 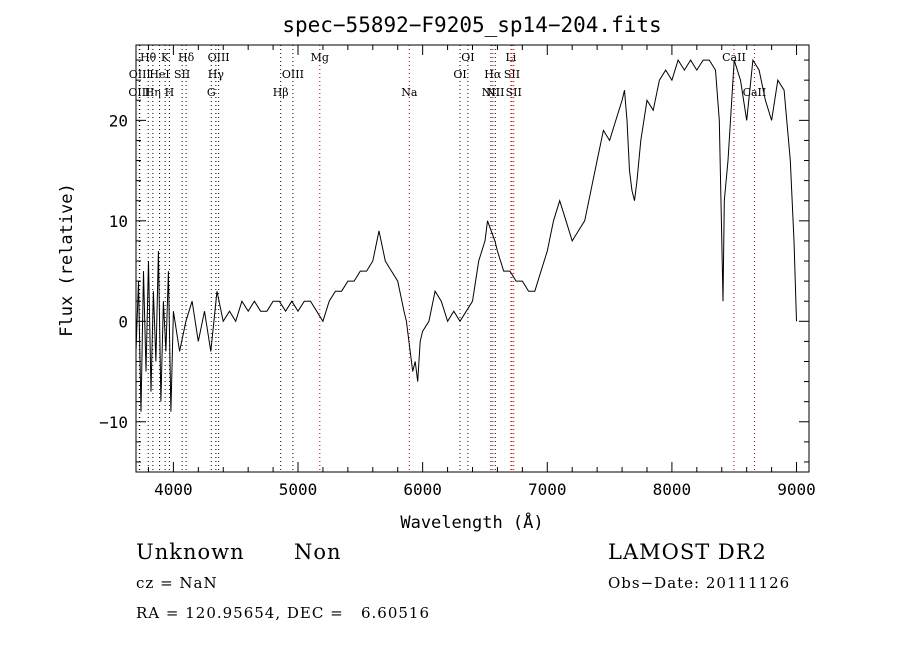 What do you see at coordinates (510, 57) in the screenshot?
I see `line-label: Li` at bounding box center [510, 57].